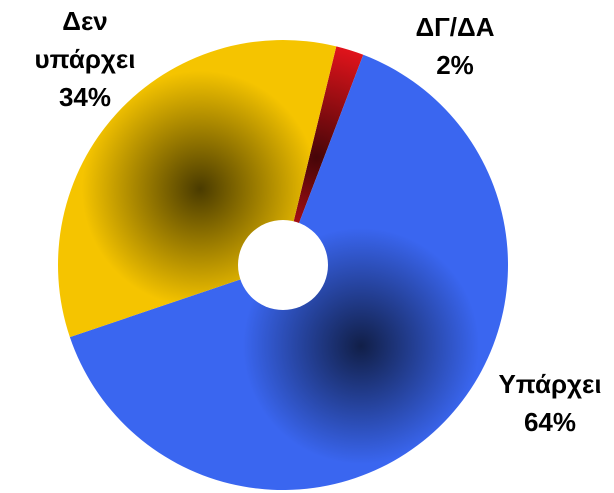 The height and width of the screenshot is (493, 614). What do you see at coordinates (550, 384) in the screenshot?
I see `category-label: Υπάρχει` at bounding box center [550, 384].